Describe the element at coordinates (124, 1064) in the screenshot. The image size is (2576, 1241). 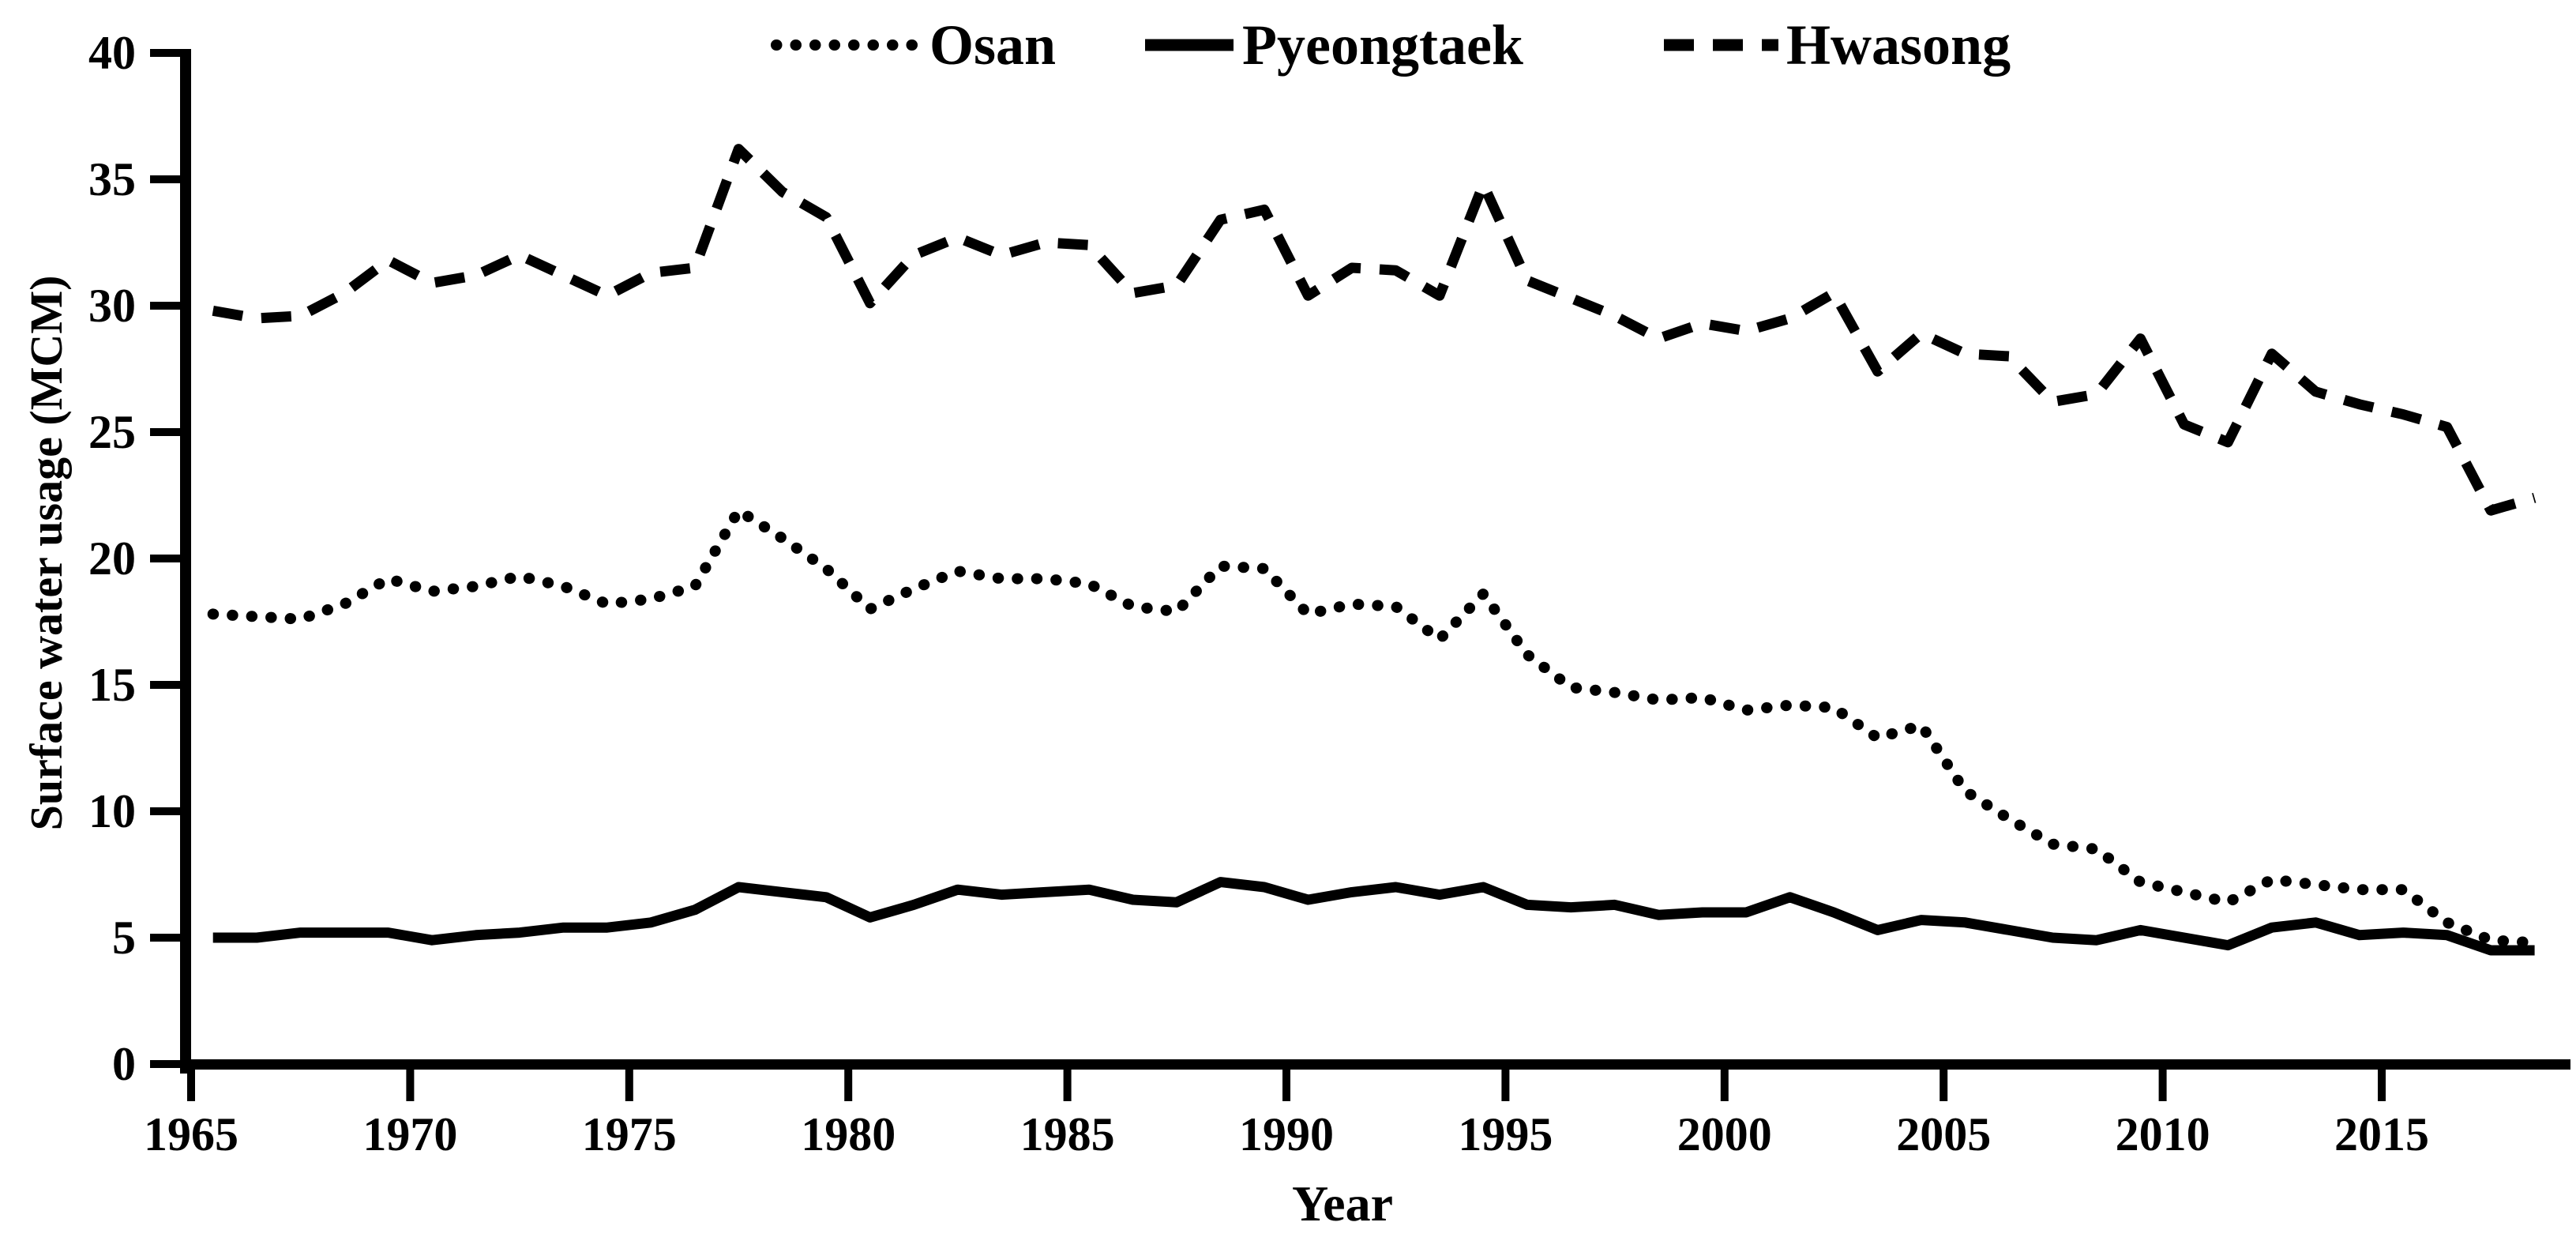
I see `y-tick-label: 0` at that location.